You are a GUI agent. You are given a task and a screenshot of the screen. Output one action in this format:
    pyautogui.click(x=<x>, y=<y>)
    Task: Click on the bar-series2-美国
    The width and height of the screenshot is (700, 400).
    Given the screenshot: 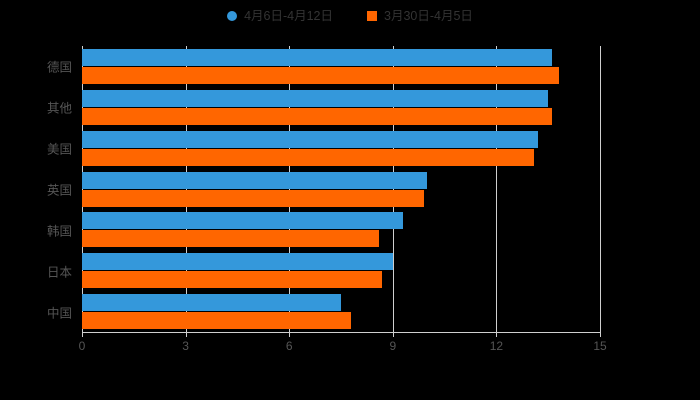 What is the action you would take?
    pyautogui.click(x=308, y=157)
    